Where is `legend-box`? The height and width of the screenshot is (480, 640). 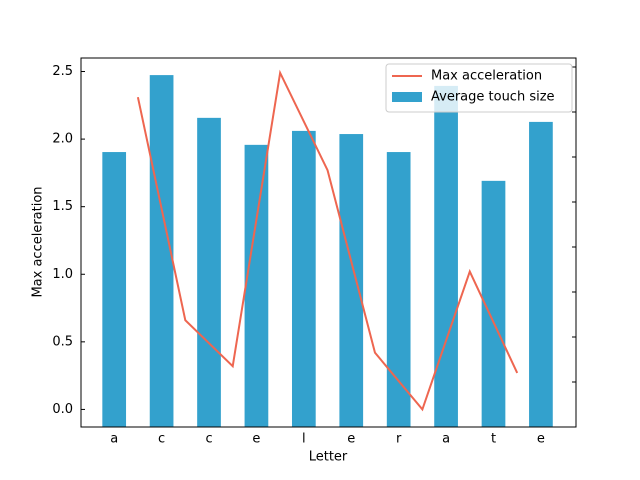
legend-box is located at coordinates (479, 88).